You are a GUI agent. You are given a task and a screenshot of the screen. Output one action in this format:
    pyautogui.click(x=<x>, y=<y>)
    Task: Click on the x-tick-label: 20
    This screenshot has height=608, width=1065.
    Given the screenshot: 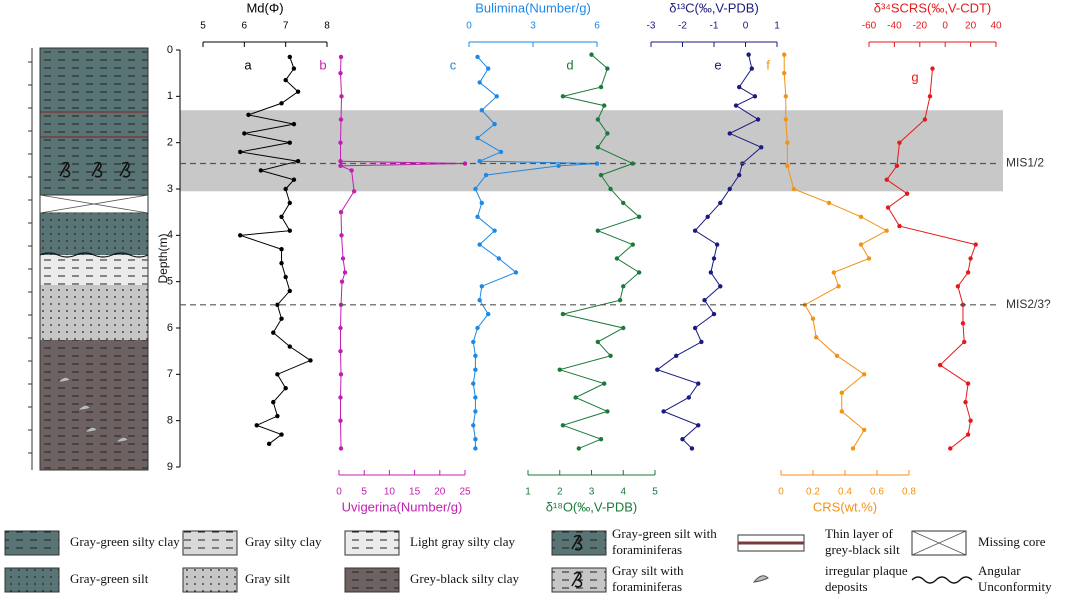 What is the action you would take?
    pyautogui.click(x=971, y=26)
    